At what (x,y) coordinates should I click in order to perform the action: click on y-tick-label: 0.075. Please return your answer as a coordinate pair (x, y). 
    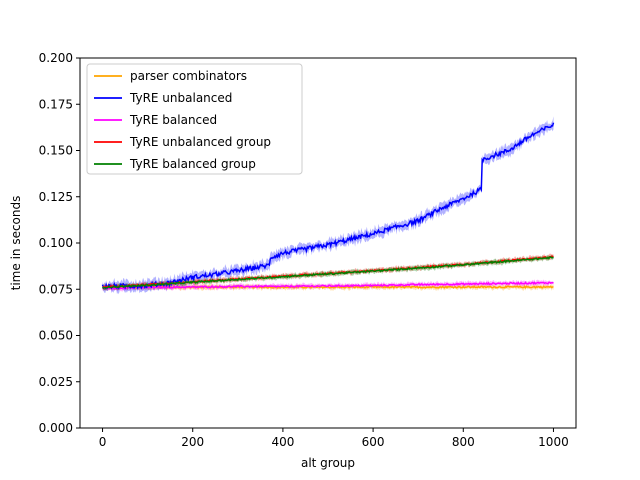
    Looking at the image, I should click on (56, 289).